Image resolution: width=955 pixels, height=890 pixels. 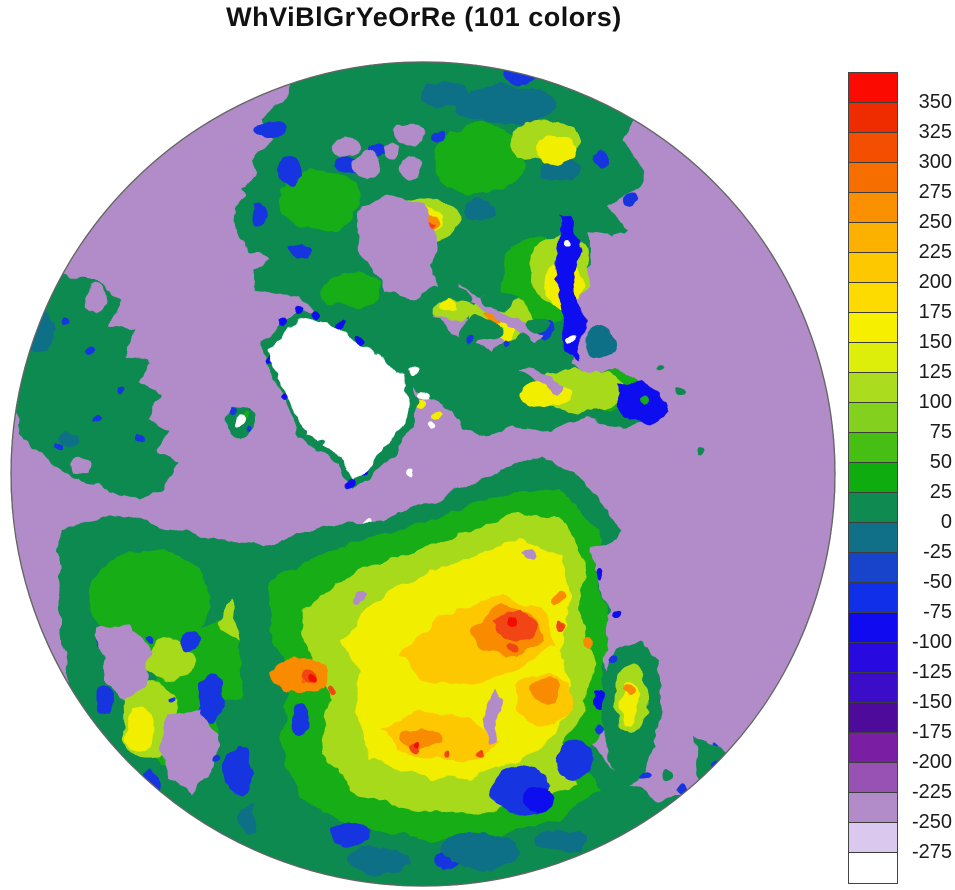 What do you see at coordinates (935, 252) in the screenshot?
I see `colorbar-tick-label: 225` at bounding box center [935, 252].